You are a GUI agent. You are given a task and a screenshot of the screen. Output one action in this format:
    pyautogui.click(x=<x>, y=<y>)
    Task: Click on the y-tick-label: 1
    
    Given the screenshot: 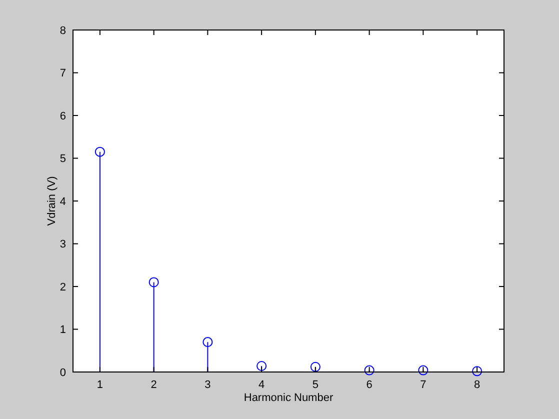 What is the action you would take?
    pyautogui.click(x=63, y=330)
    